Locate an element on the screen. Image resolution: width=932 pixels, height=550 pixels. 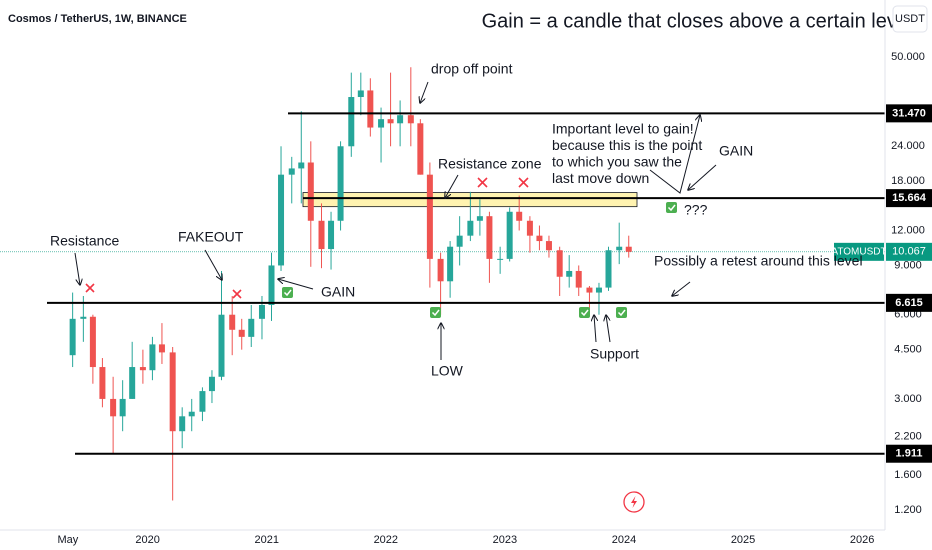
x-tick-label: 2022 is located at coordinates (386, 540).